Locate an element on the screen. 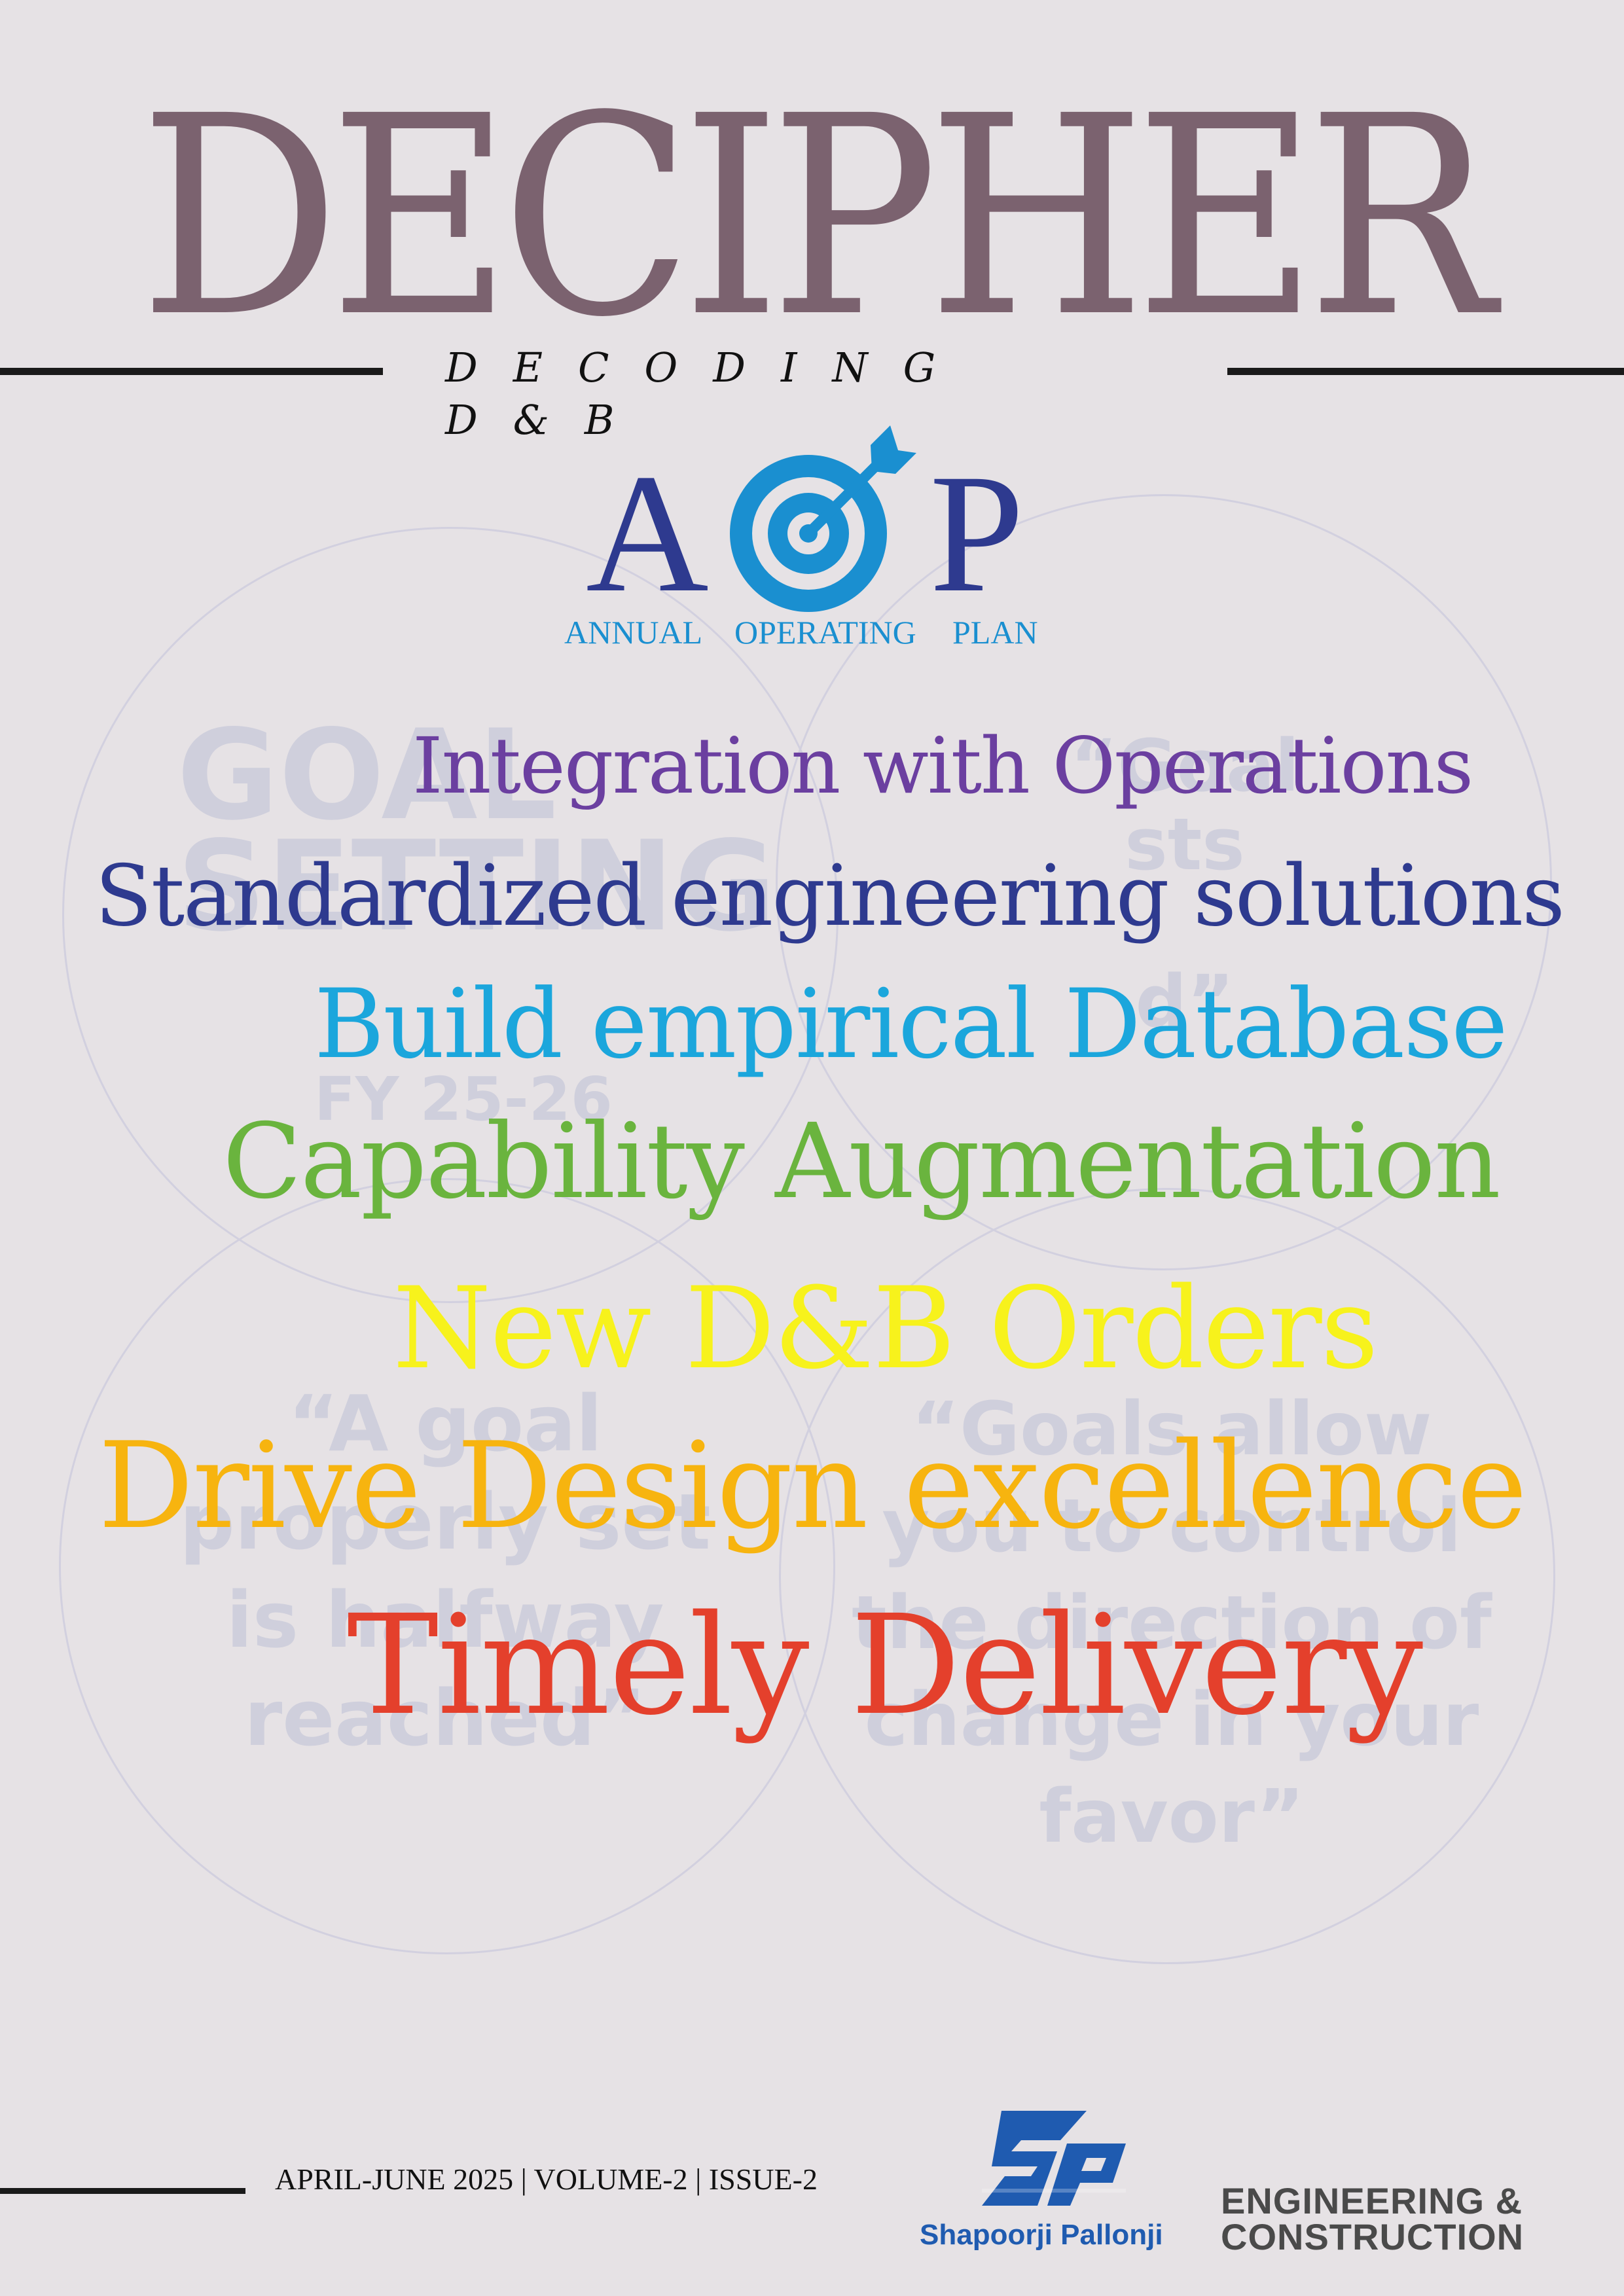 This screenshot has height=2296, width=1624. headline-integration: Integration with Operations is located at coordinates (942, 766).